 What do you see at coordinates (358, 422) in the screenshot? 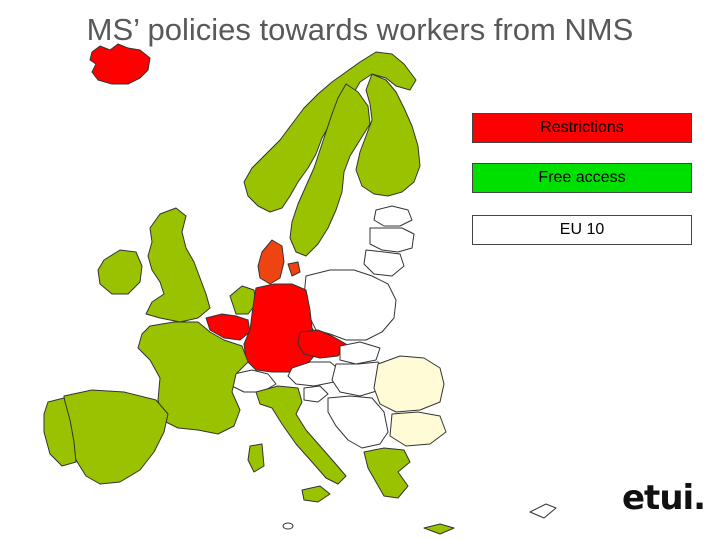
I see `country-balkans` at bounding box center [358, 422].